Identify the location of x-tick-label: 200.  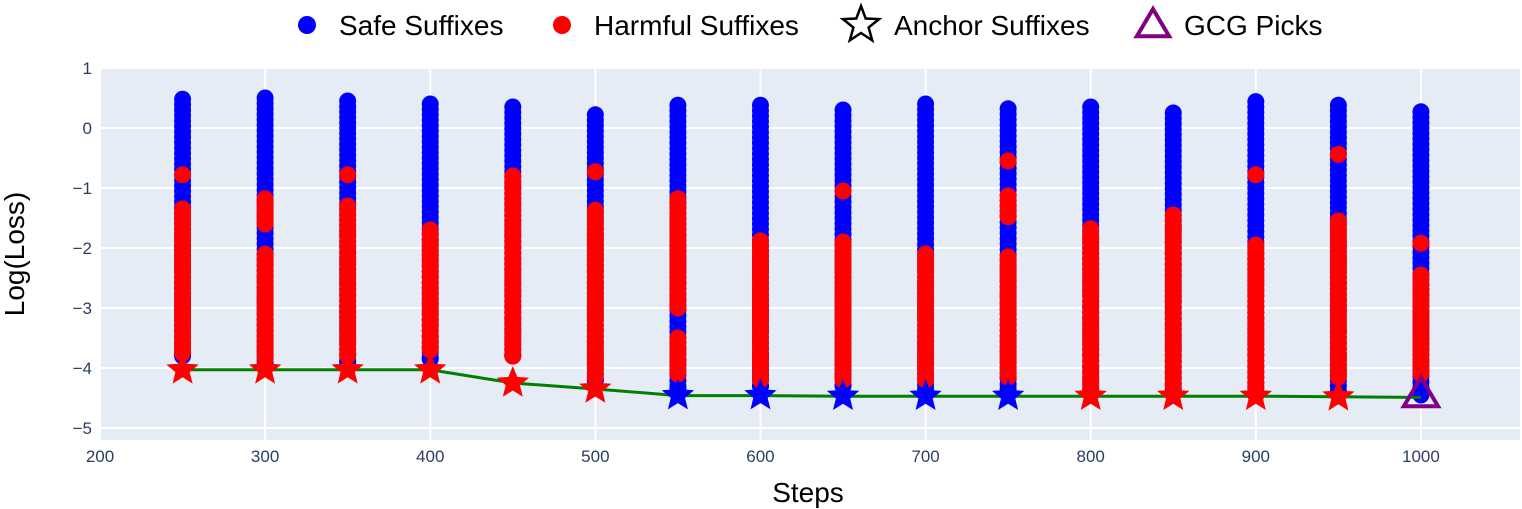
(100, 456).